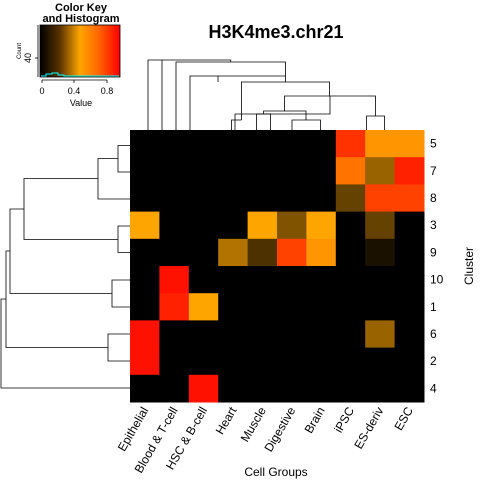  Describe the element at coordinates (107, 91) in the screenshot. I see `color-key-x-tick-label: 0.8` at that location.